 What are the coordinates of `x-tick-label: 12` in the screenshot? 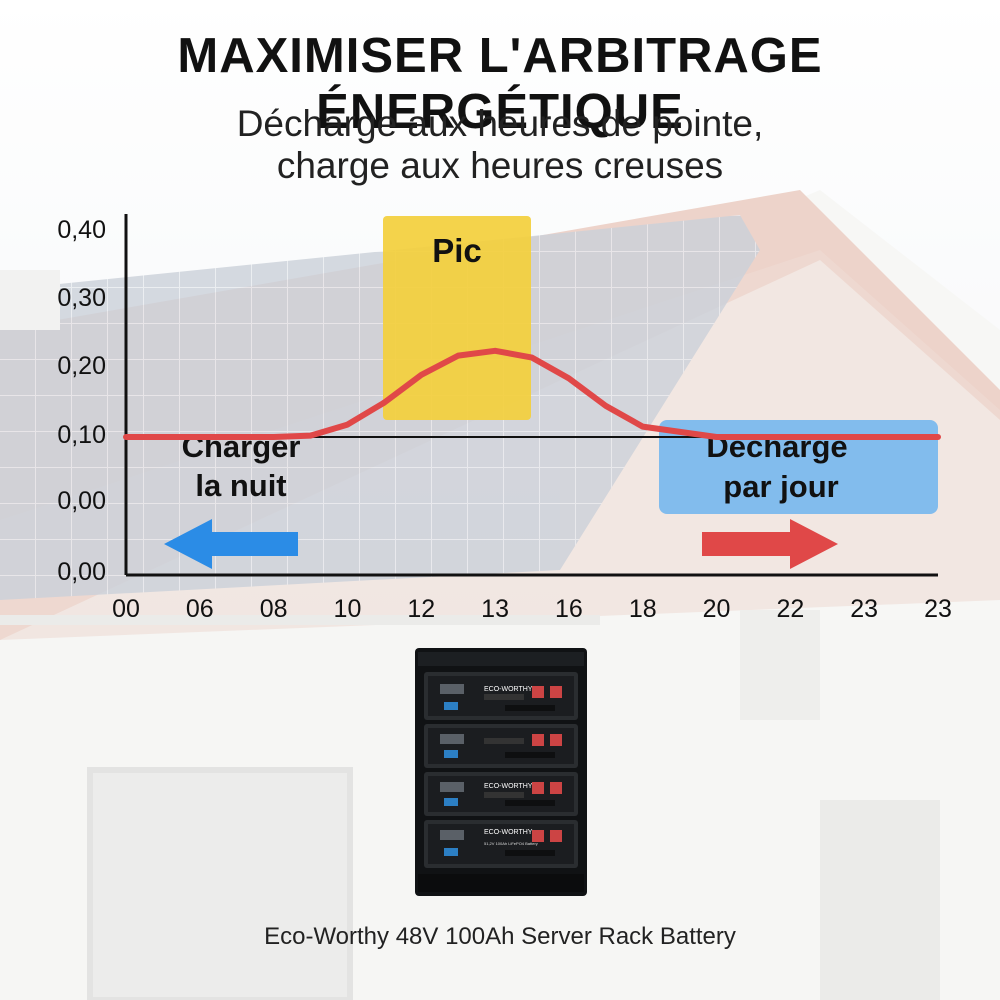 It's located at (421, 609).